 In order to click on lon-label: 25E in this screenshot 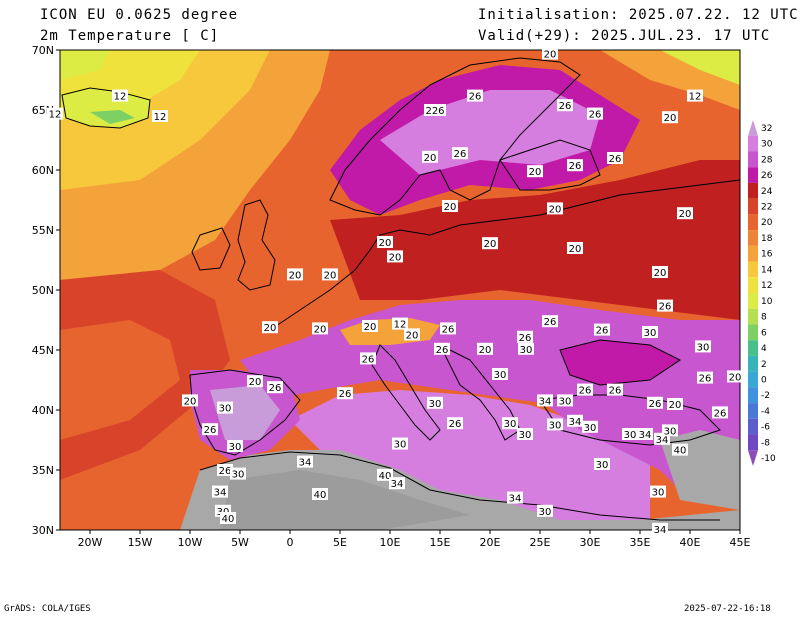, I will do `click(540, 542)`.